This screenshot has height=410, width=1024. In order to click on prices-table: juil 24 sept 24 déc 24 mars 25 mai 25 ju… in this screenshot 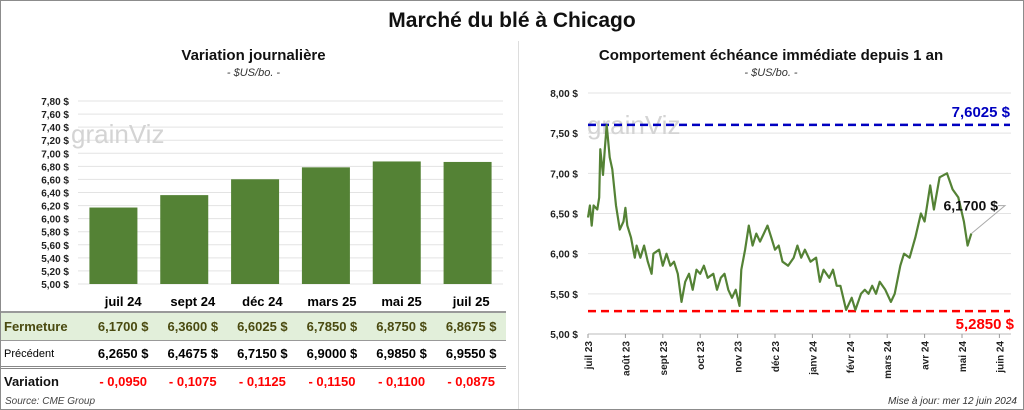, I will do `click(253, 342)`.